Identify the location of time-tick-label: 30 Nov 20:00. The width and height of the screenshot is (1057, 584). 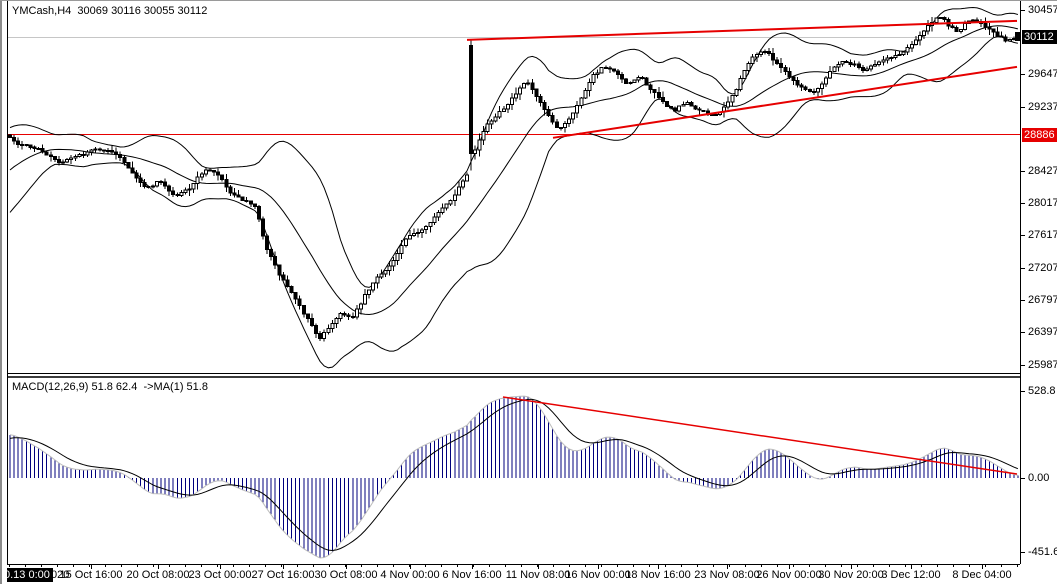
(851, 575).